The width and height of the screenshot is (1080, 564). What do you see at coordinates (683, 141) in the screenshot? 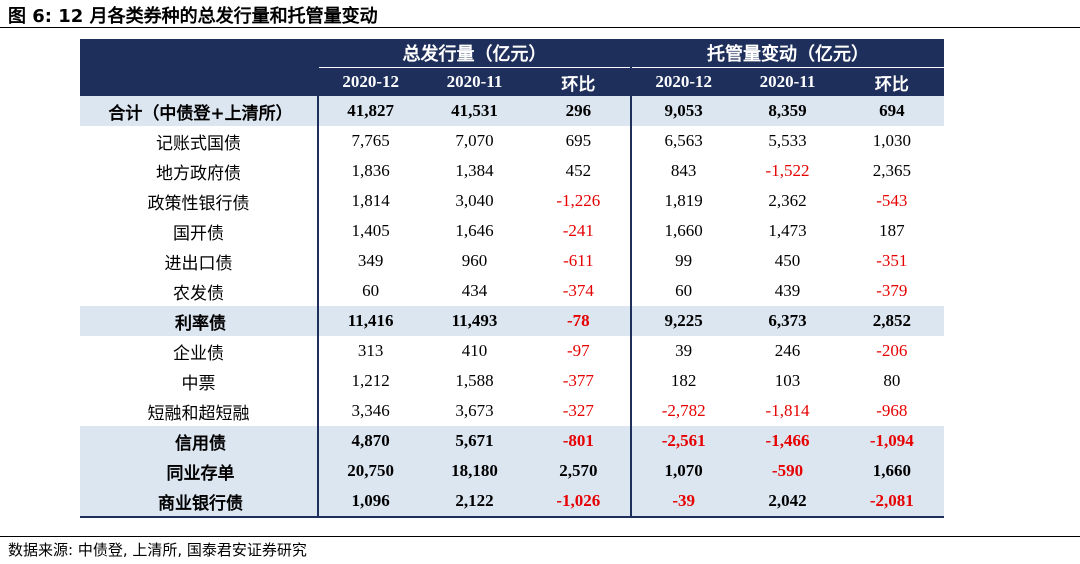
I see `table-cell: 6,563` at bounding box center [683, 141].